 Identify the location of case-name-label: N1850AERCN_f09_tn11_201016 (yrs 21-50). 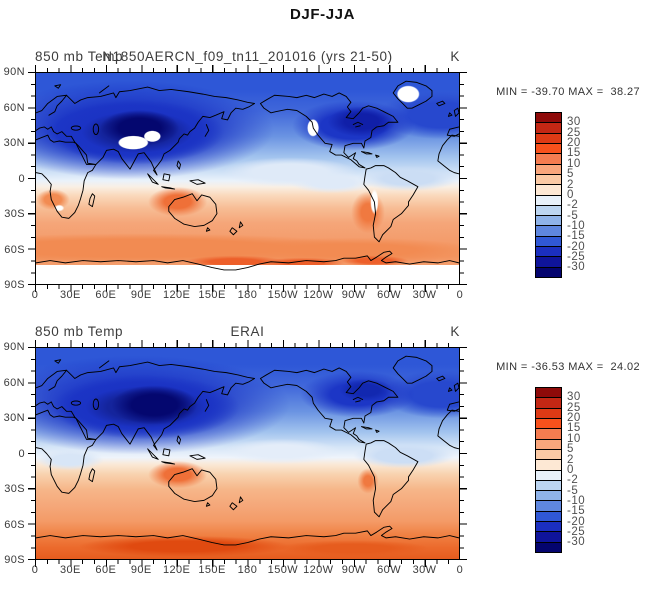
(247, 56).